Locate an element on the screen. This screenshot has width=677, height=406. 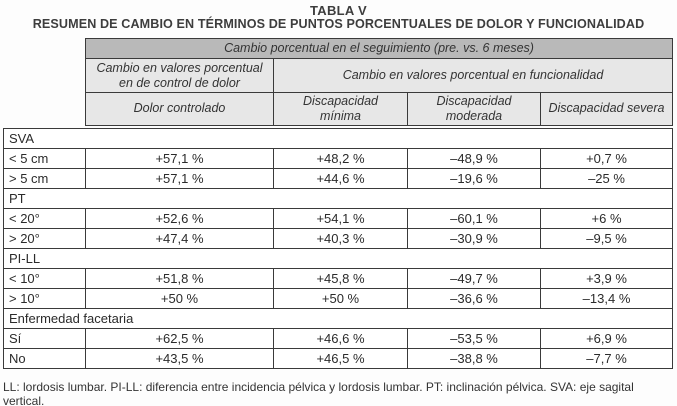
table-row: No +43,5 % +46,5 % –38,8 % –7,7 % is located at coordinates (338, 358).